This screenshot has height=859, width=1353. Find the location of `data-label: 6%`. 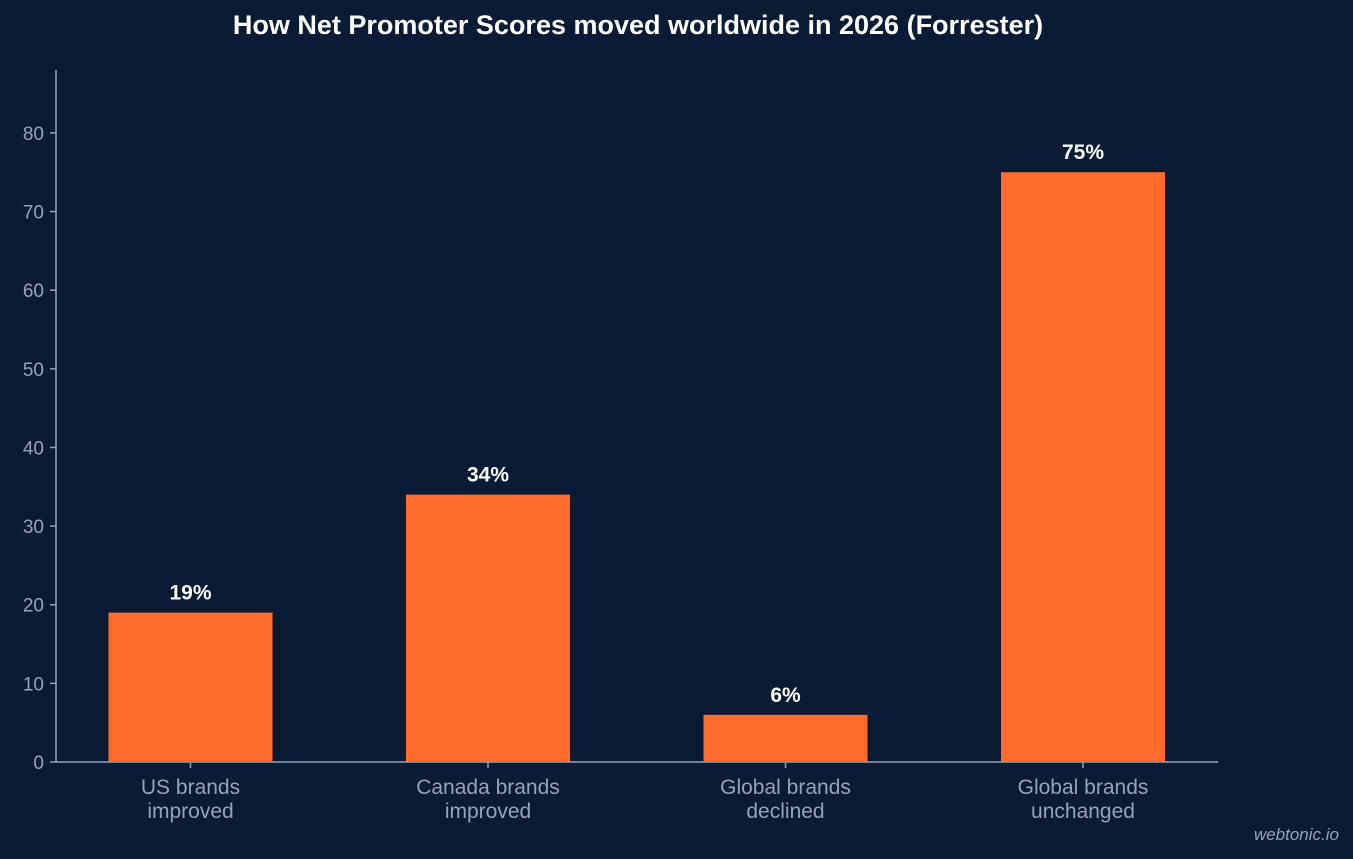

data-label: 6% is located at coordinates (785, 695).